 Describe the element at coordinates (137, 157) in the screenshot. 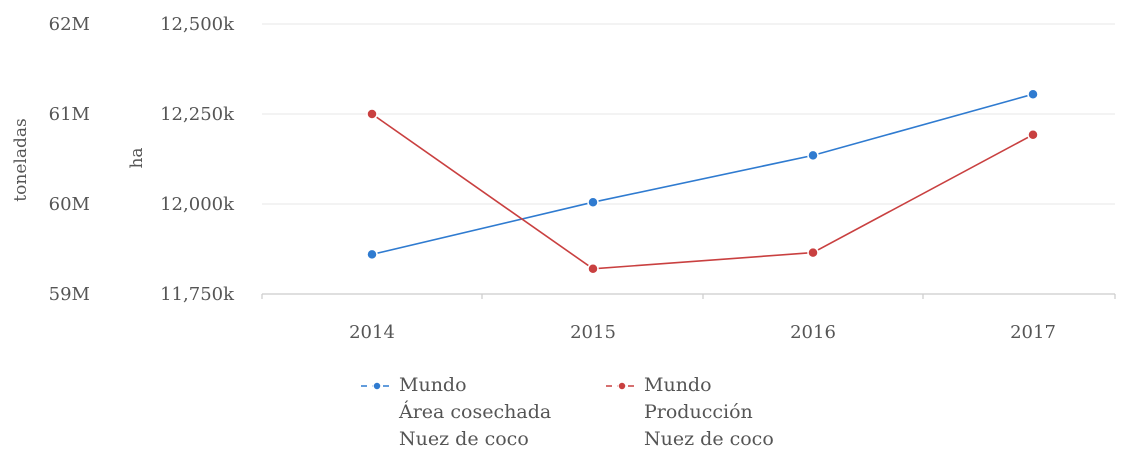

I see `y-axis-inner-title: ha` at that location.